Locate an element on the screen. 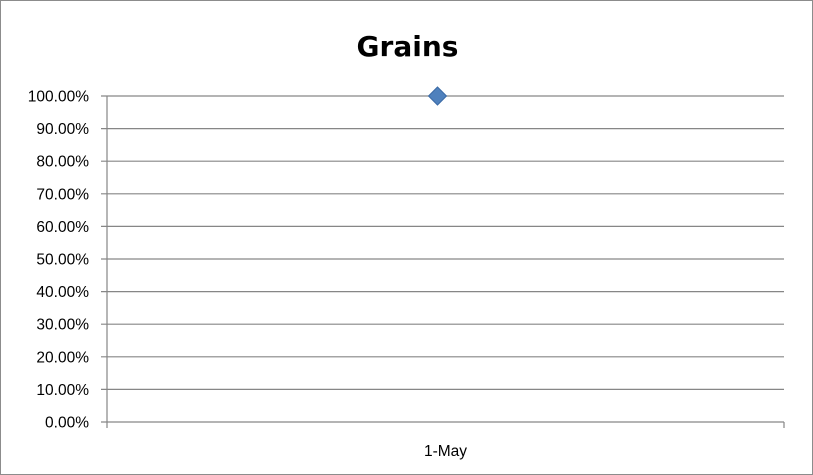 This screenshot has height=475, width=813. x-tick-label: 1-May is located at coordinates (445, 451).